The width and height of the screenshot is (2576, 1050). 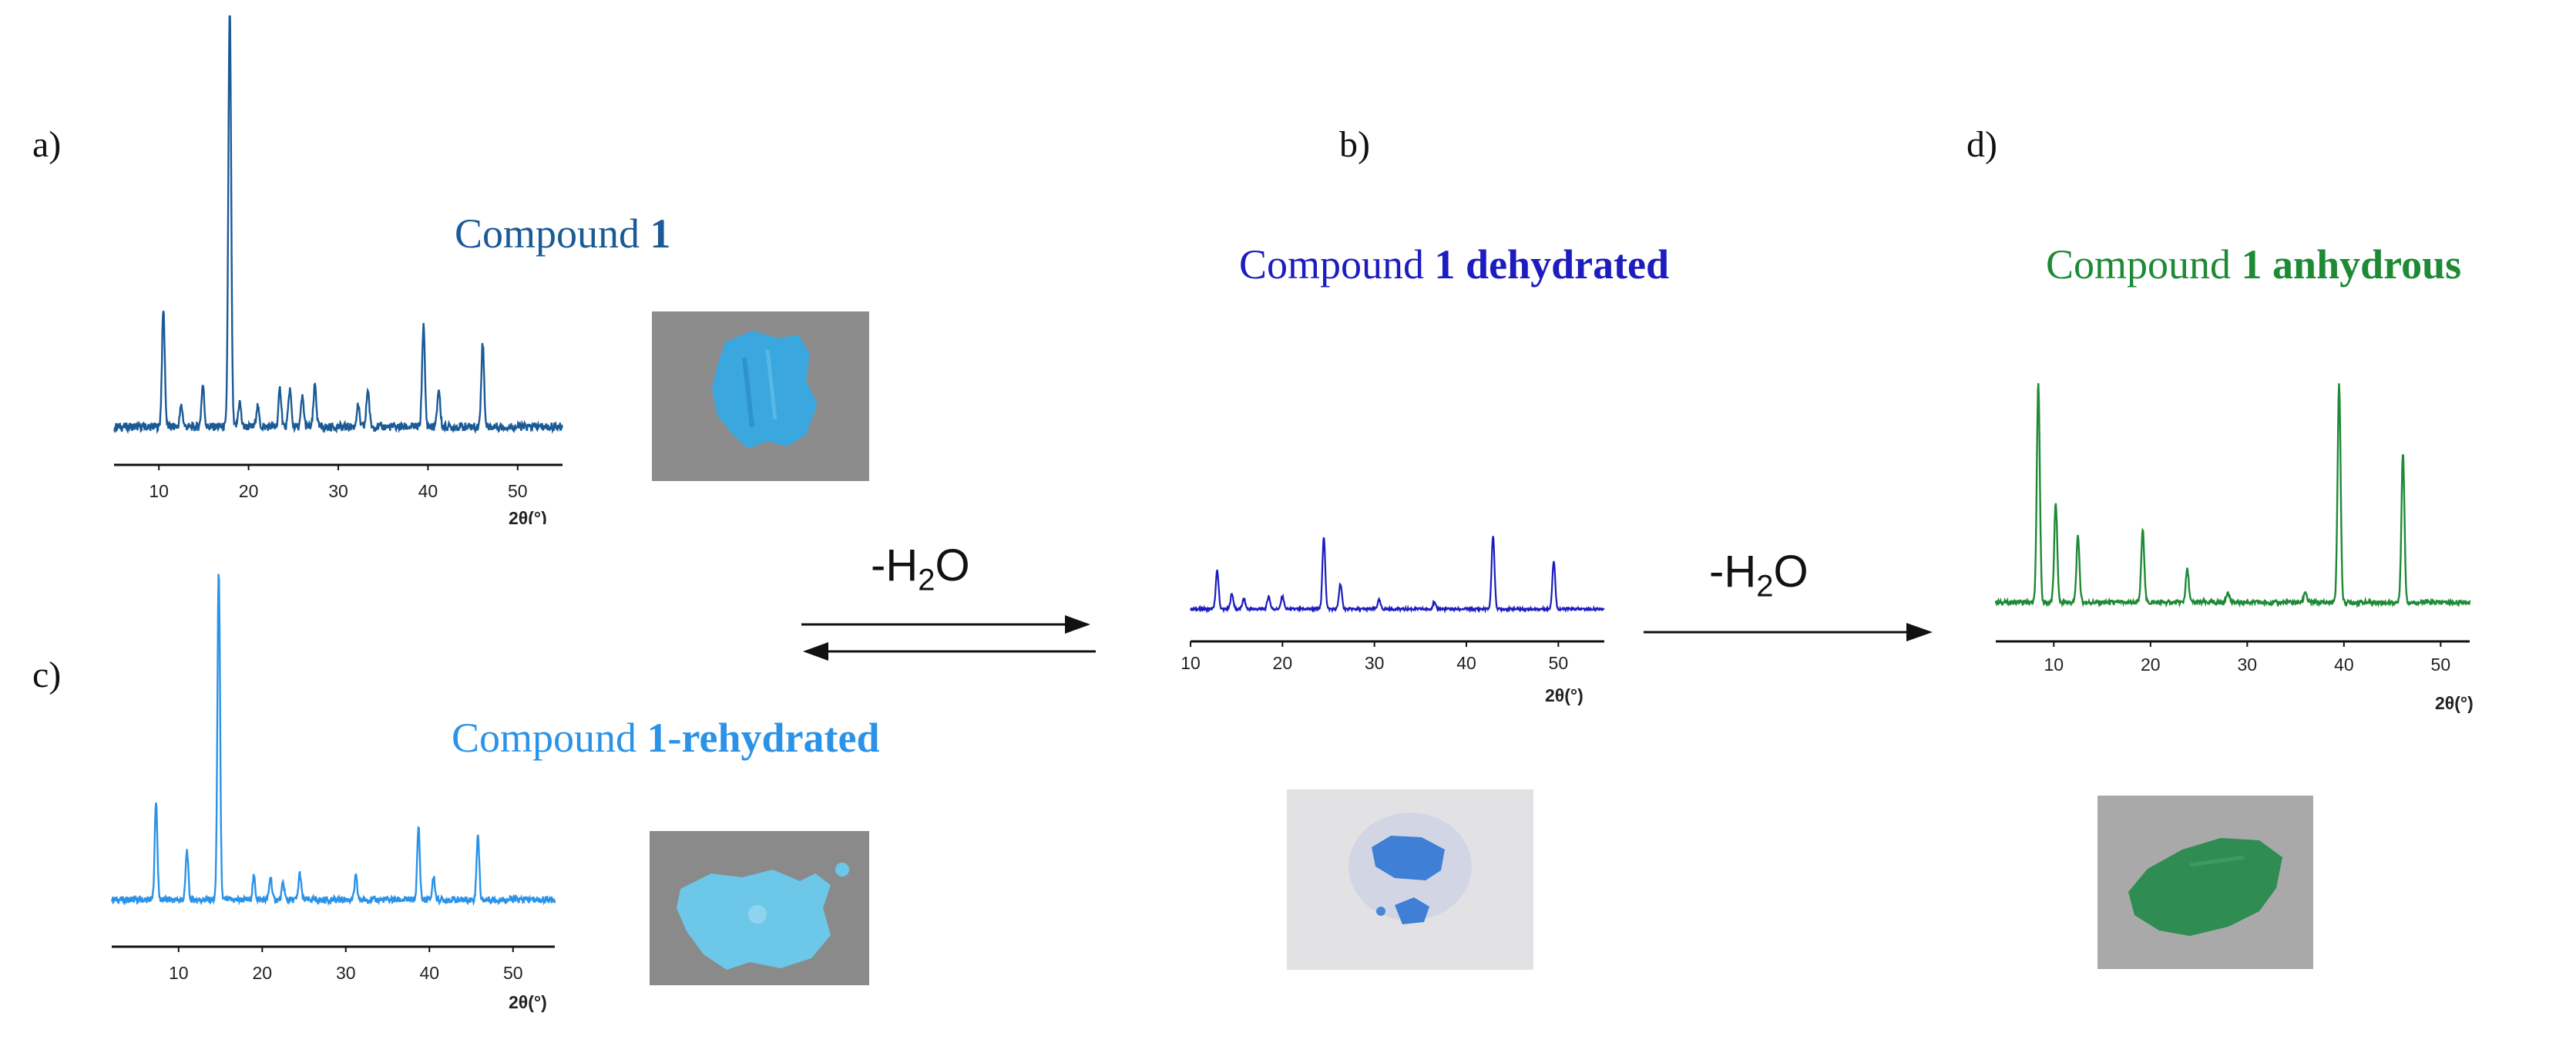 I want to click on photo-compound-1-dehydrated, so click(x=1410, y=879).